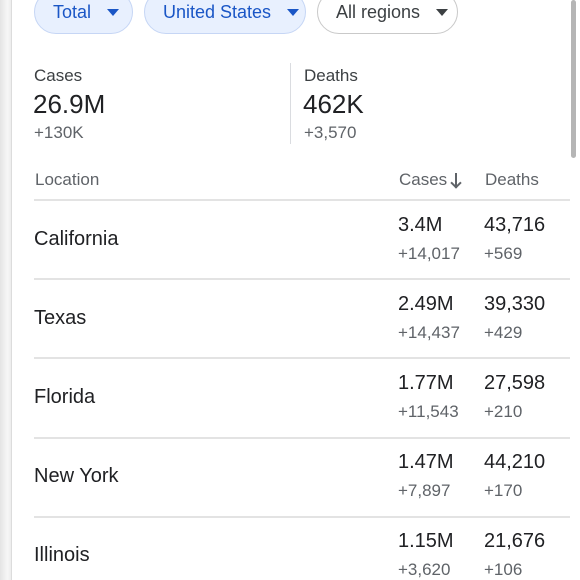 The height and width of the screenshot is (580, 580). I want to click on summary-cases-label: Cases, so click(58, 75).